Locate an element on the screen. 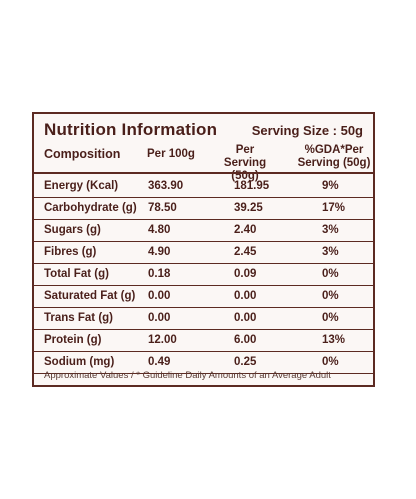  nutrient-name: Sugars (g) is located at coordinates (72, 230).